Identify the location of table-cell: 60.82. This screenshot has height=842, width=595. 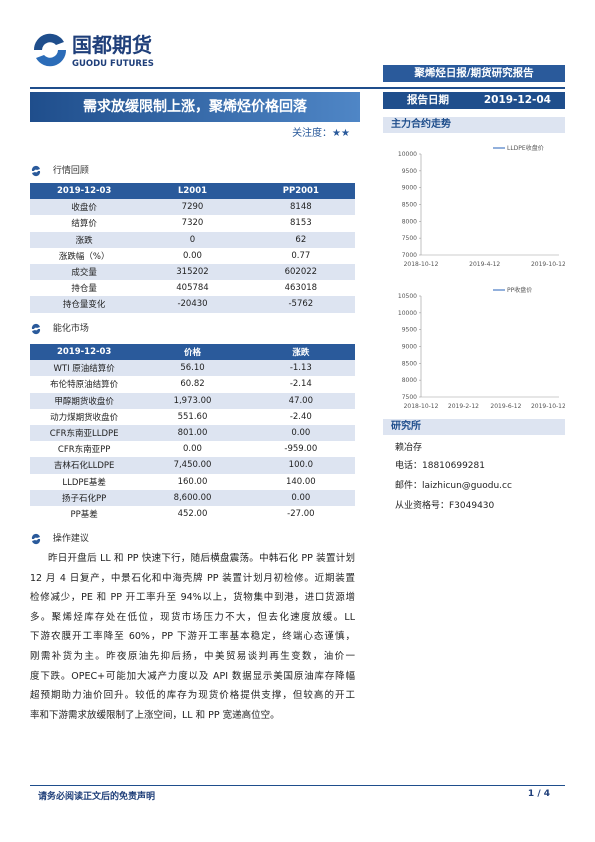
(192, 384).